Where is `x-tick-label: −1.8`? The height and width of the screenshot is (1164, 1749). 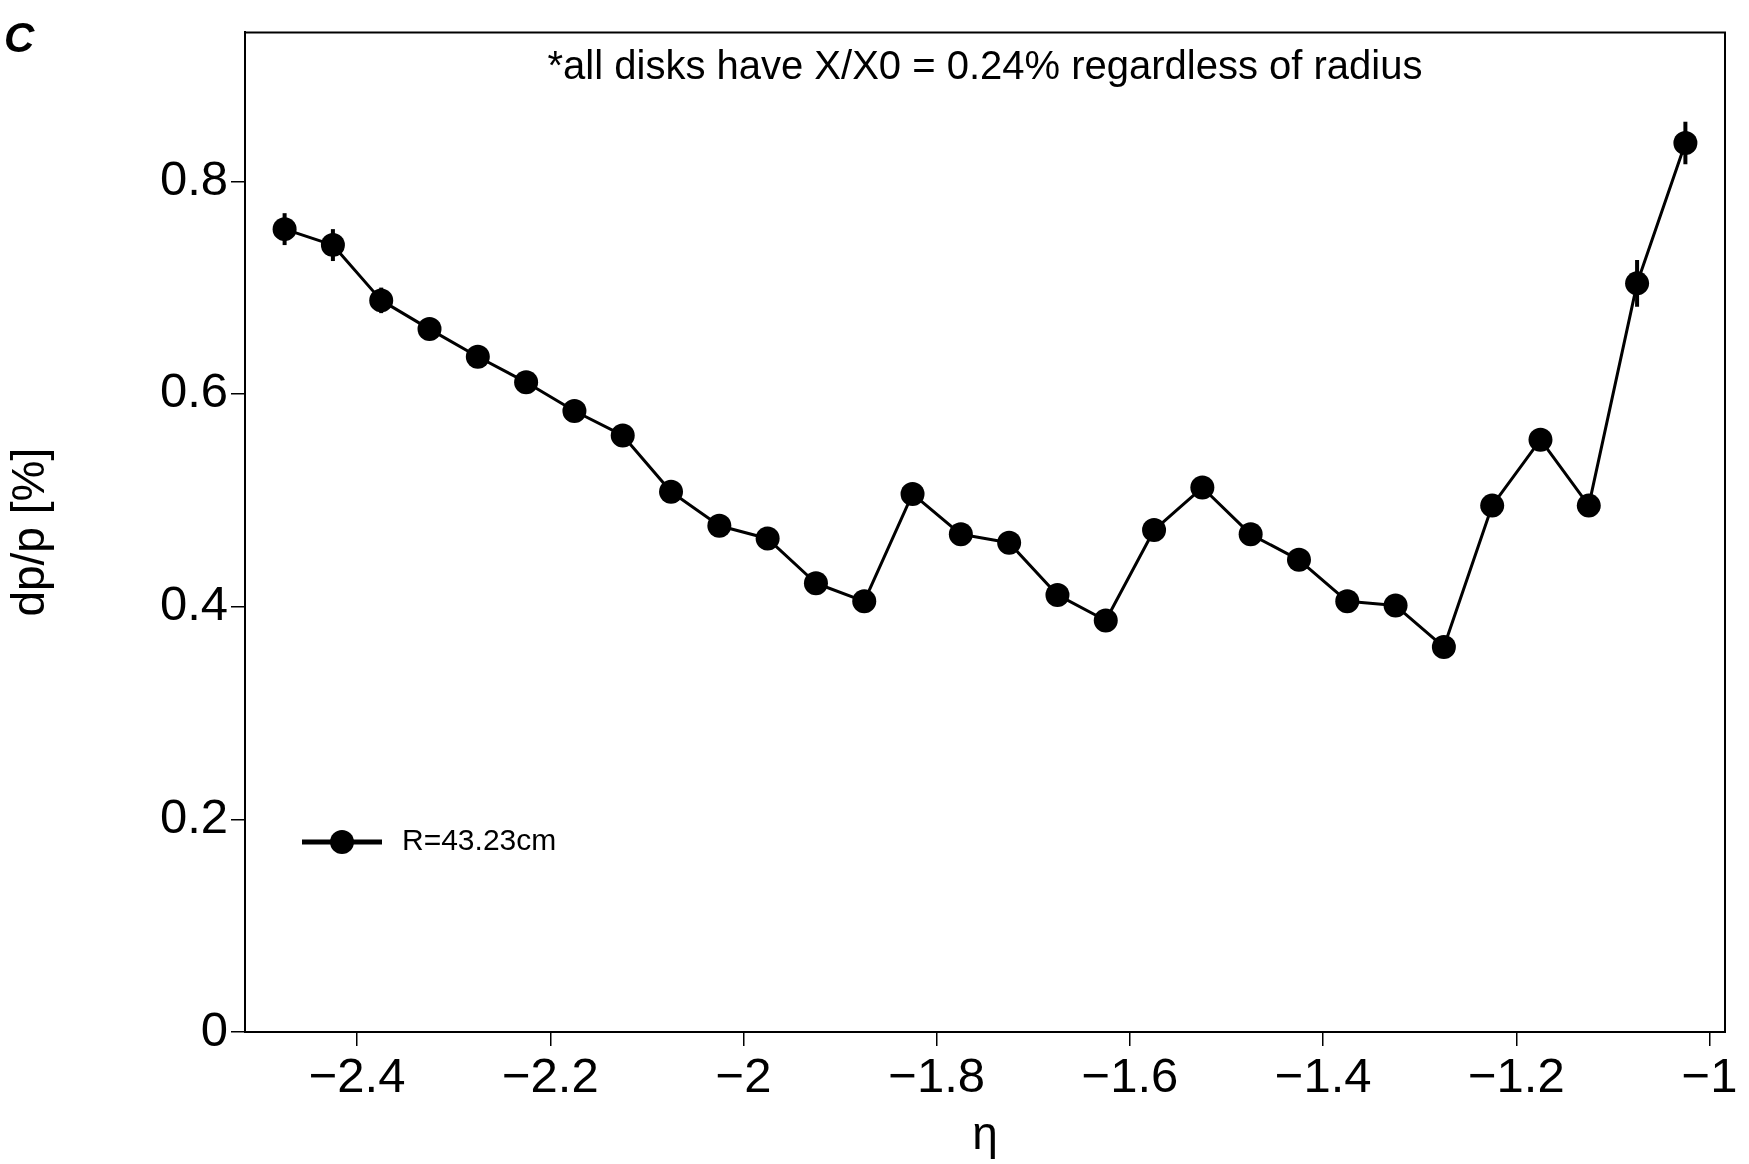 x-tick-label: −1.8 is located at coordinates (937, 1074).